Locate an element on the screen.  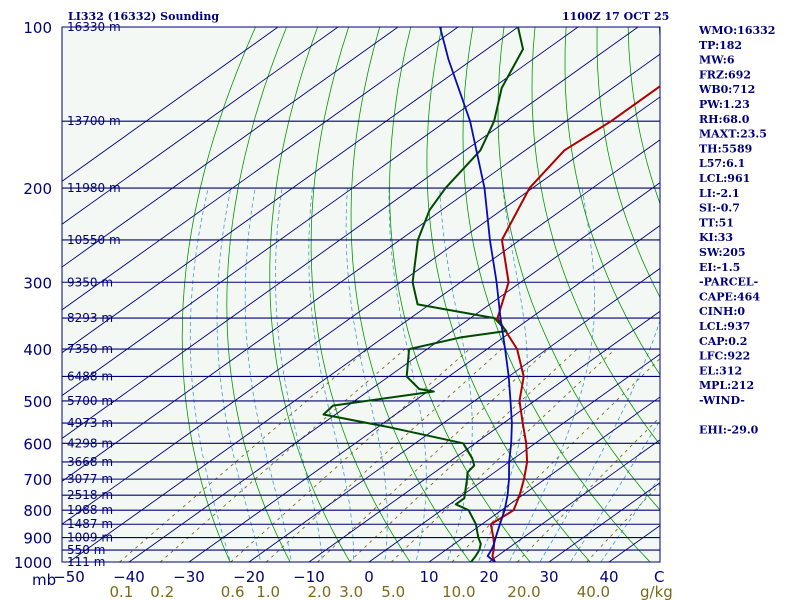
height-label: 550 m is located at coordinates (86, 550).